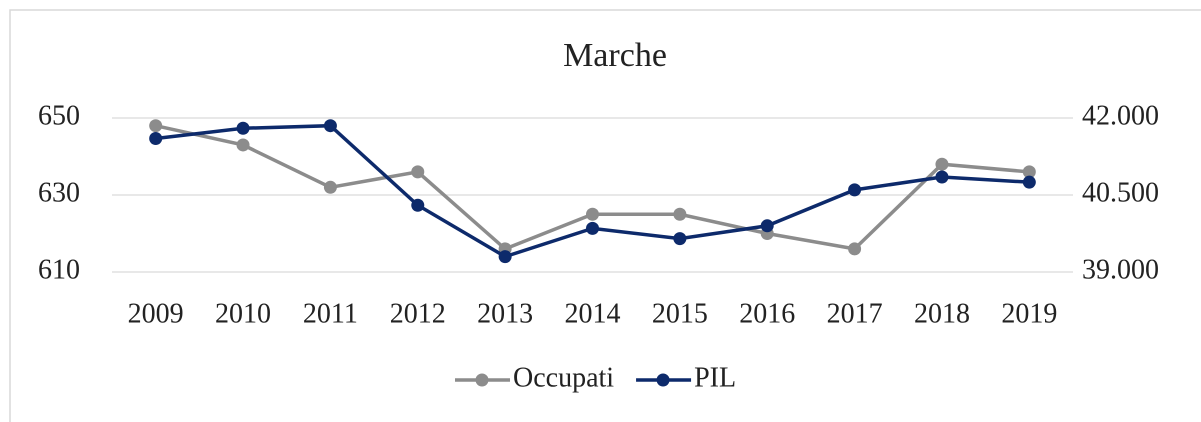  What do you see at coordinates (715, 377) in the screenshot?
I see `legend-label: PIL` at bounding box center [715, 377].